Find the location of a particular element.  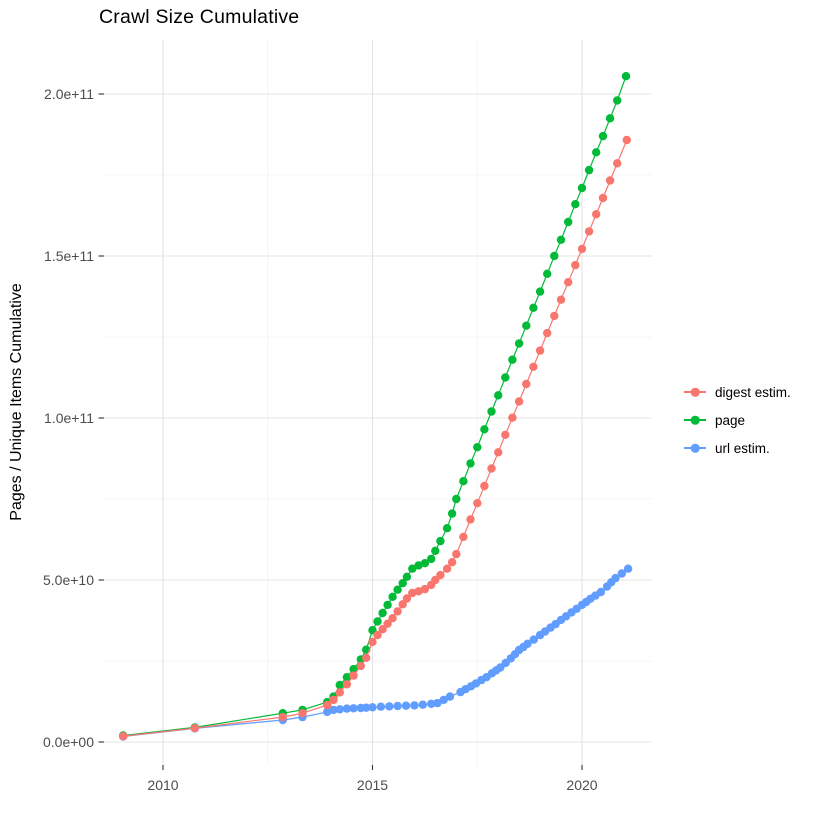

x-tick-label-0: 2010 is located at coordinates (163, 785).